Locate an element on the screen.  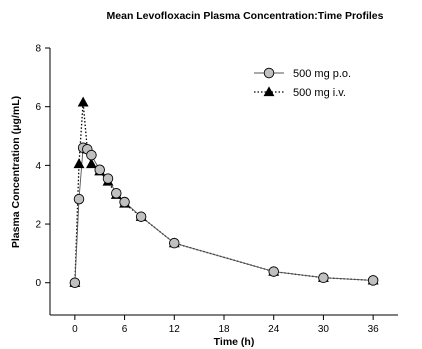
x-axis-label: Time (h) is located at coordinates (234, 342).